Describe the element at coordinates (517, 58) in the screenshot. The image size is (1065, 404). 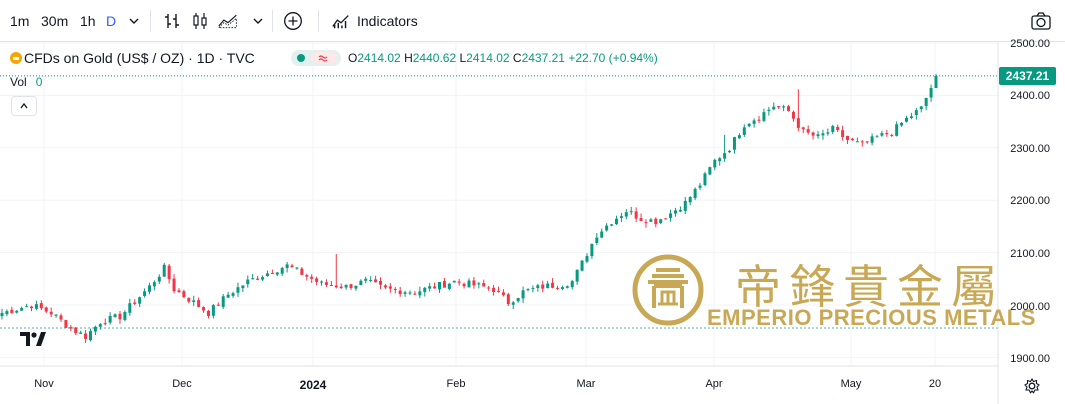
I see `close-key: C` at that location.